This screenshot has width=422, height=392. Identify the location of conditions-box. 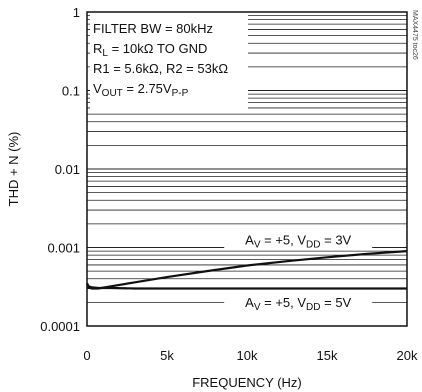
(169, 62).